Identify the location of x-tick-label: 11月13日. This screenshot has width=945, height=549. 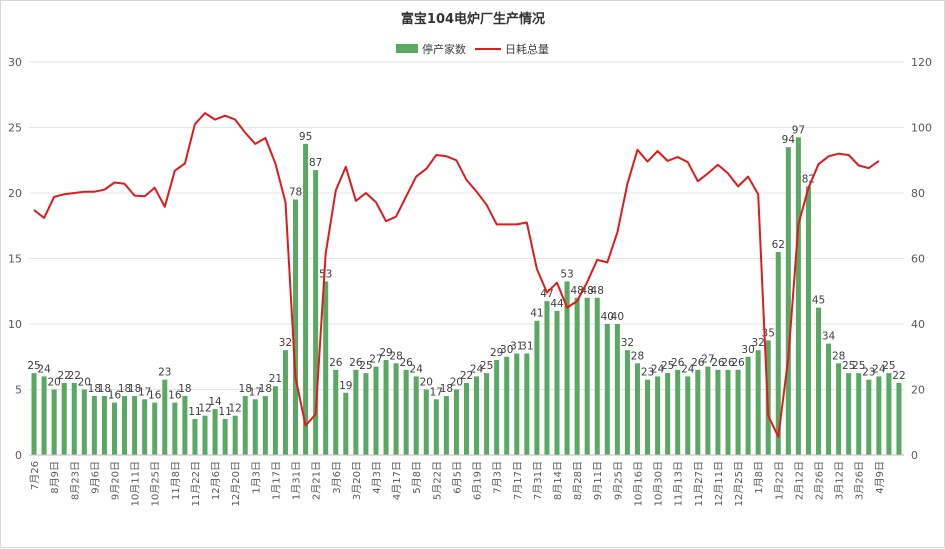
(679, 483).